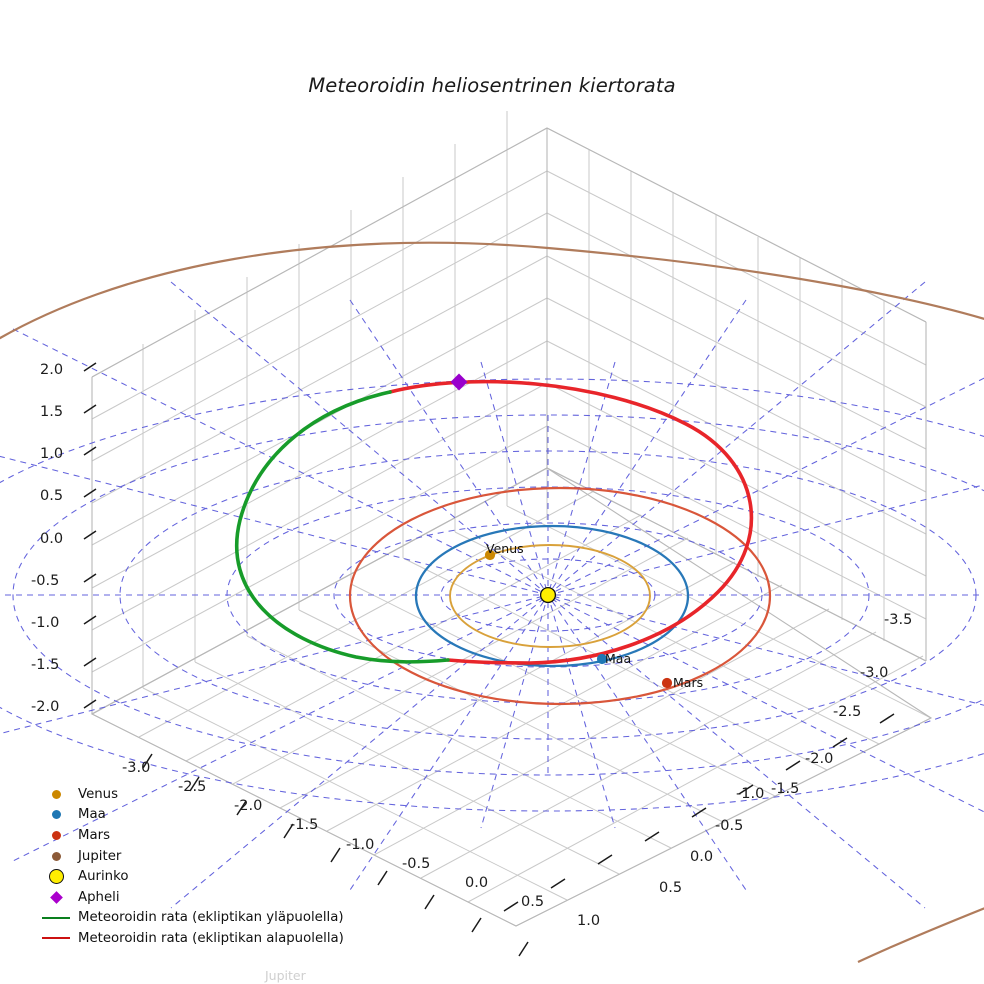 Image resolution: width=984 pixels, height=984 pixels. I want to click on y-tick-2: -2.5, so click(847, 712).